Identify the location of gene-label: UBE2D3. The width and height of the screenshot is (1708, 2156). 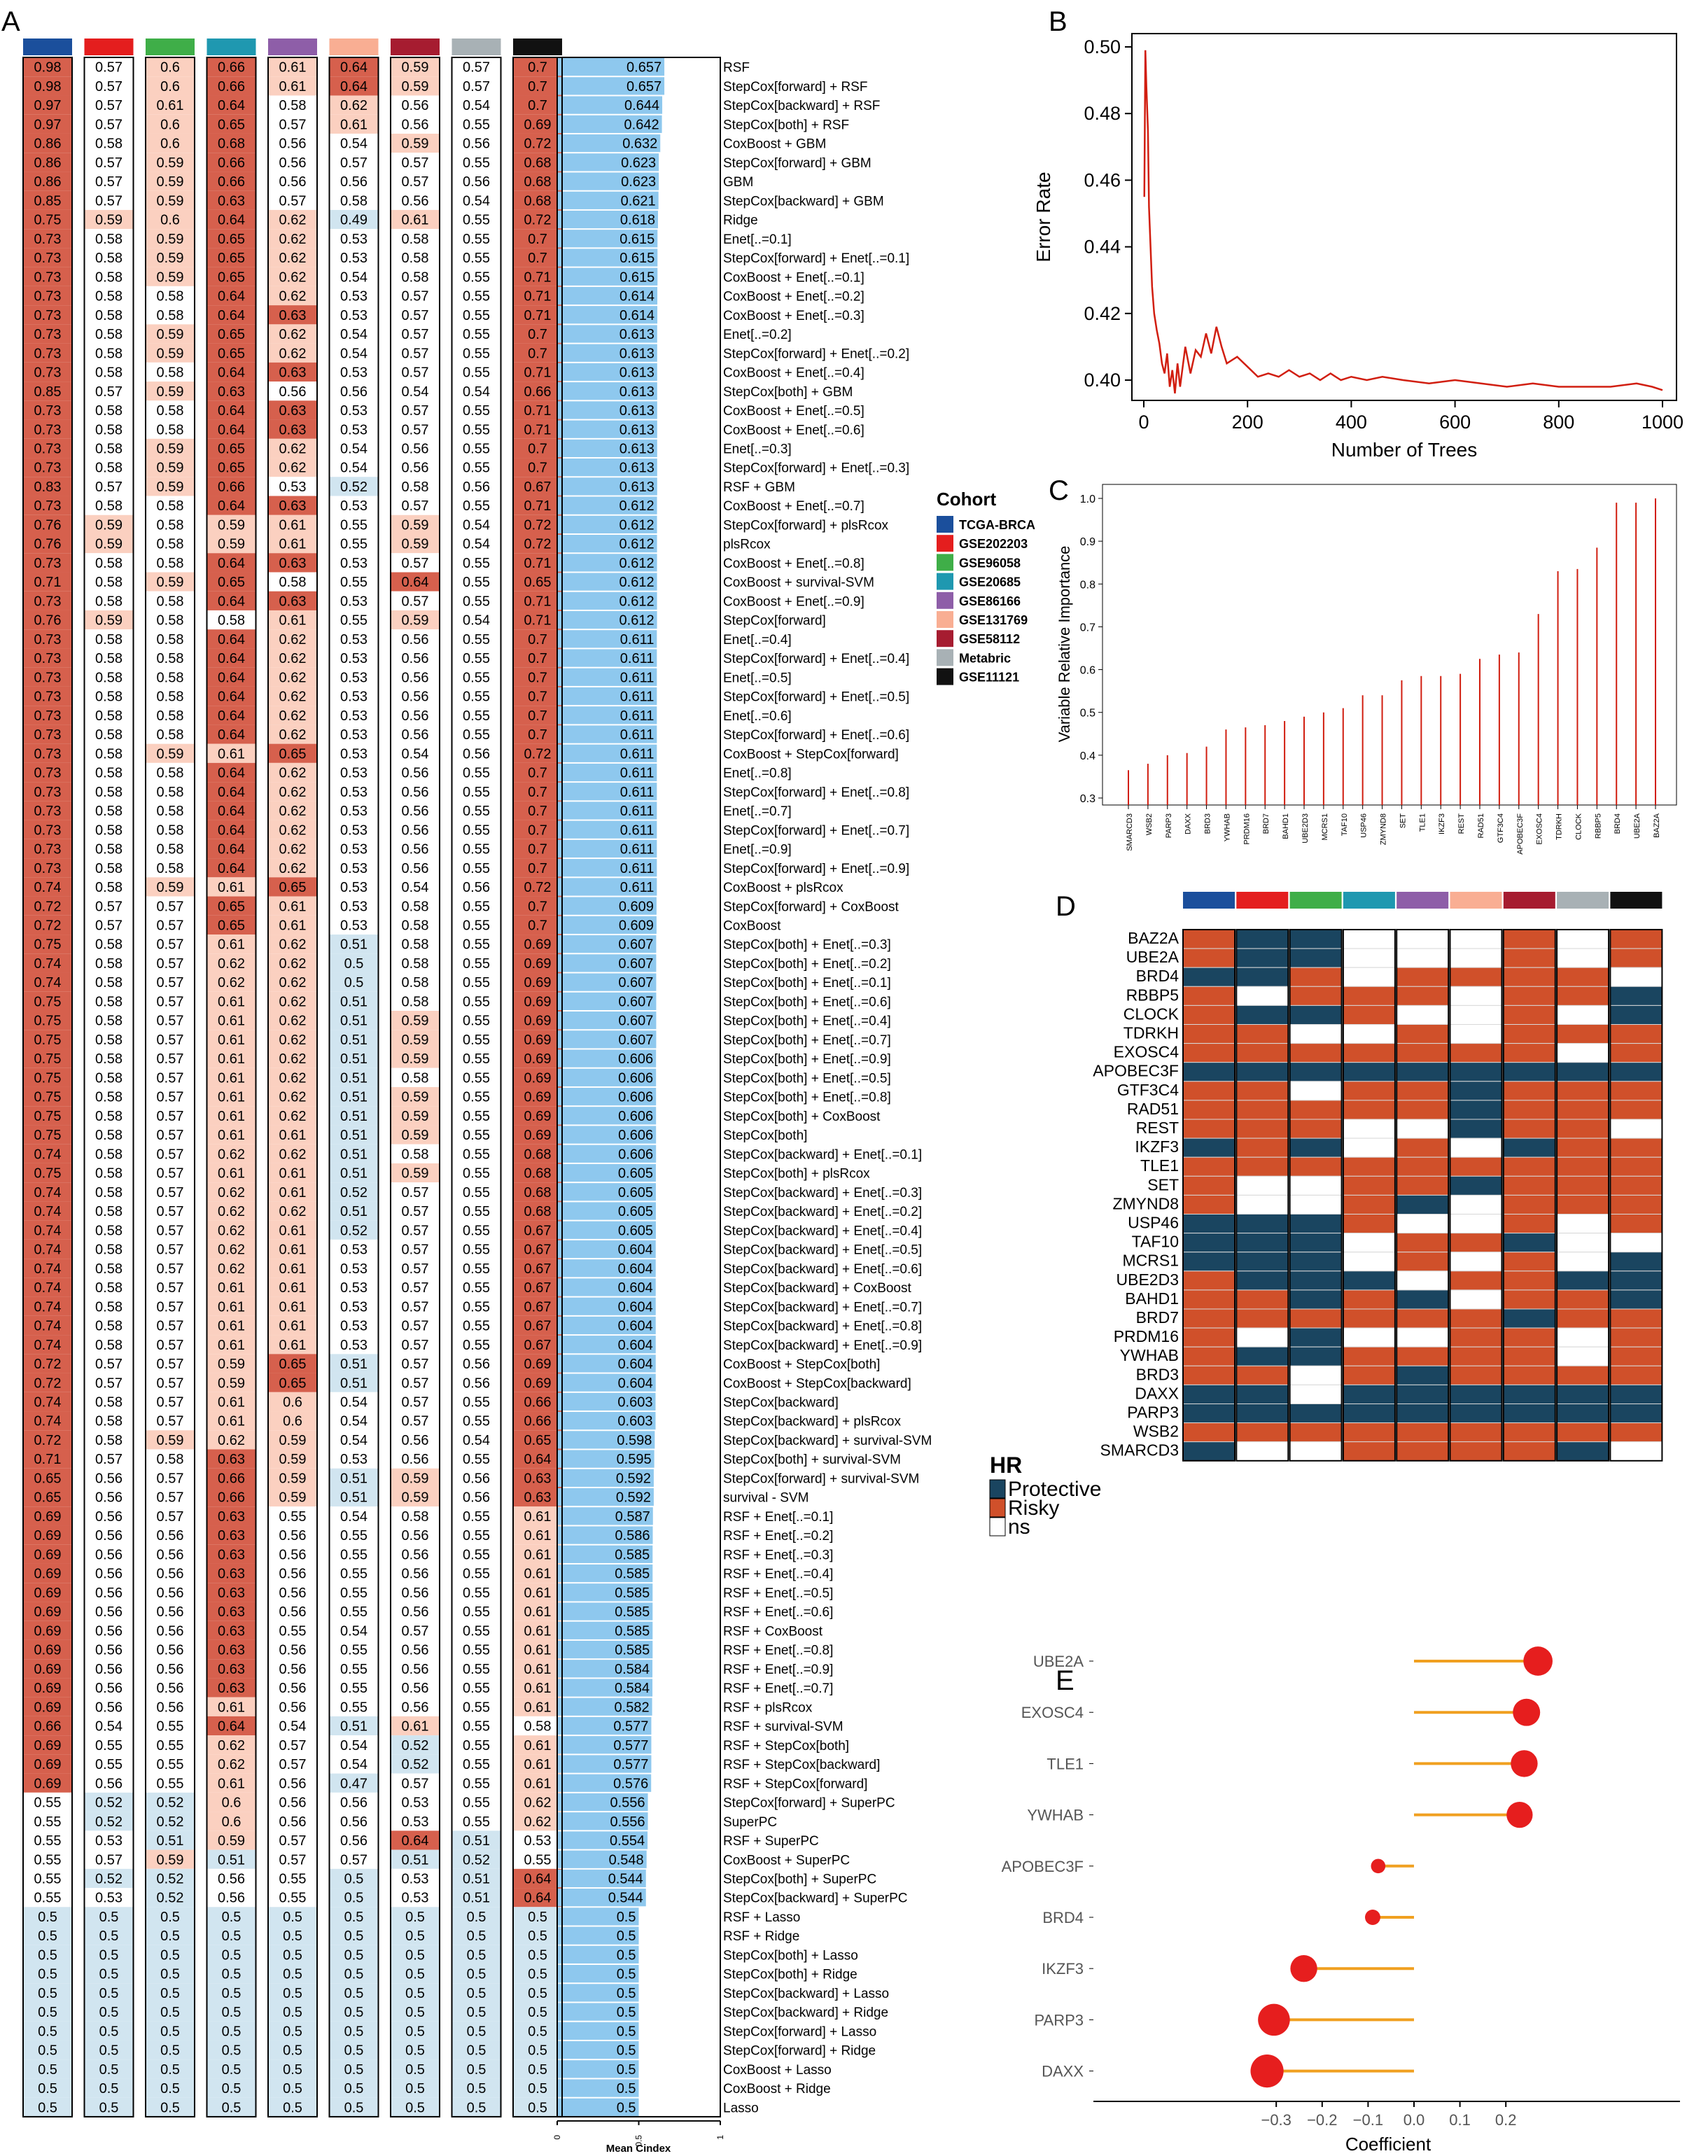
(1147, 1279).